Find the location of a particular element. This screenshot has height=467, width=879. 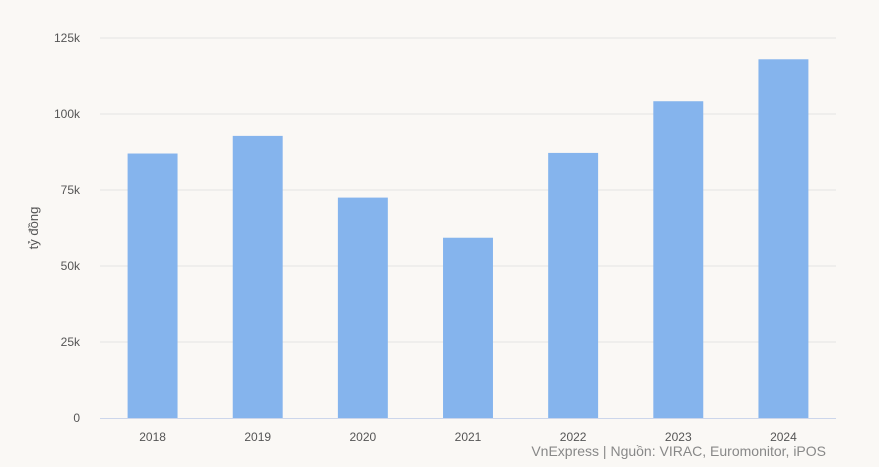

bar-2021 is located at coordinates (468, 327).